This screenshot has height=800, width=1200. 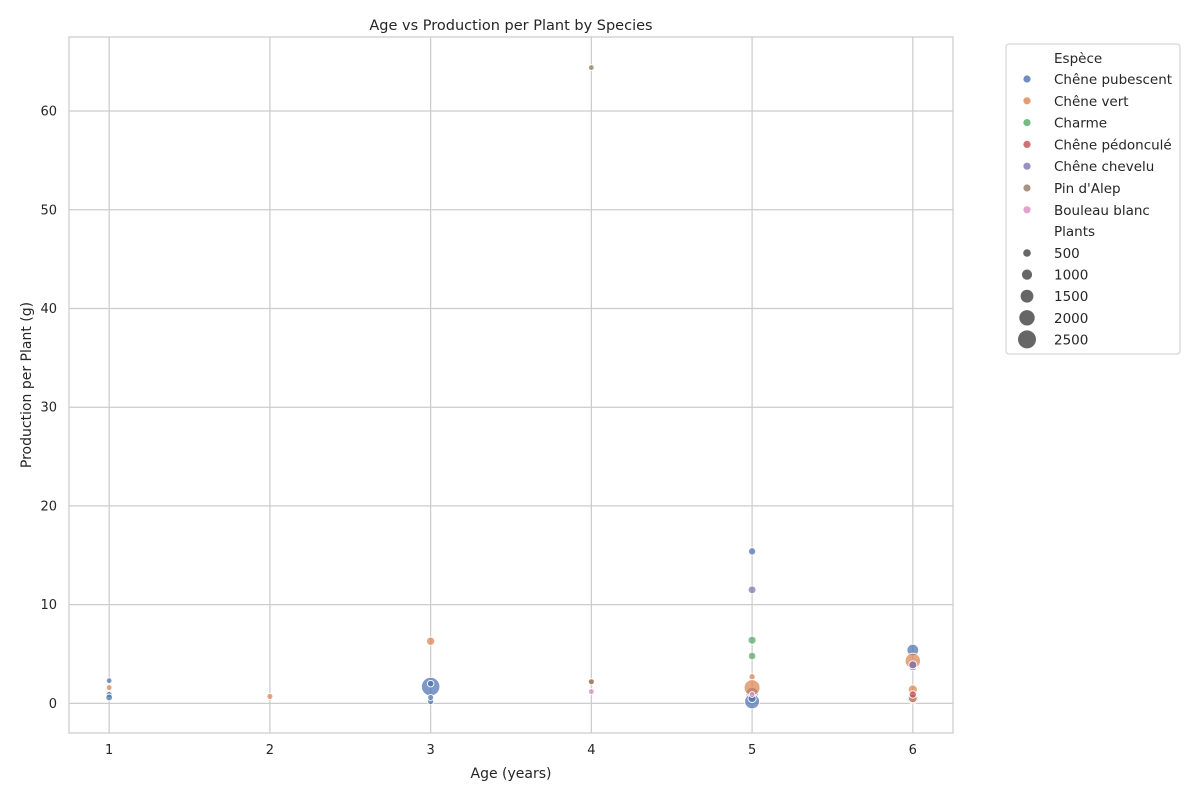 I want to click on y-tick-label: 40, so click(x=48, y=309).